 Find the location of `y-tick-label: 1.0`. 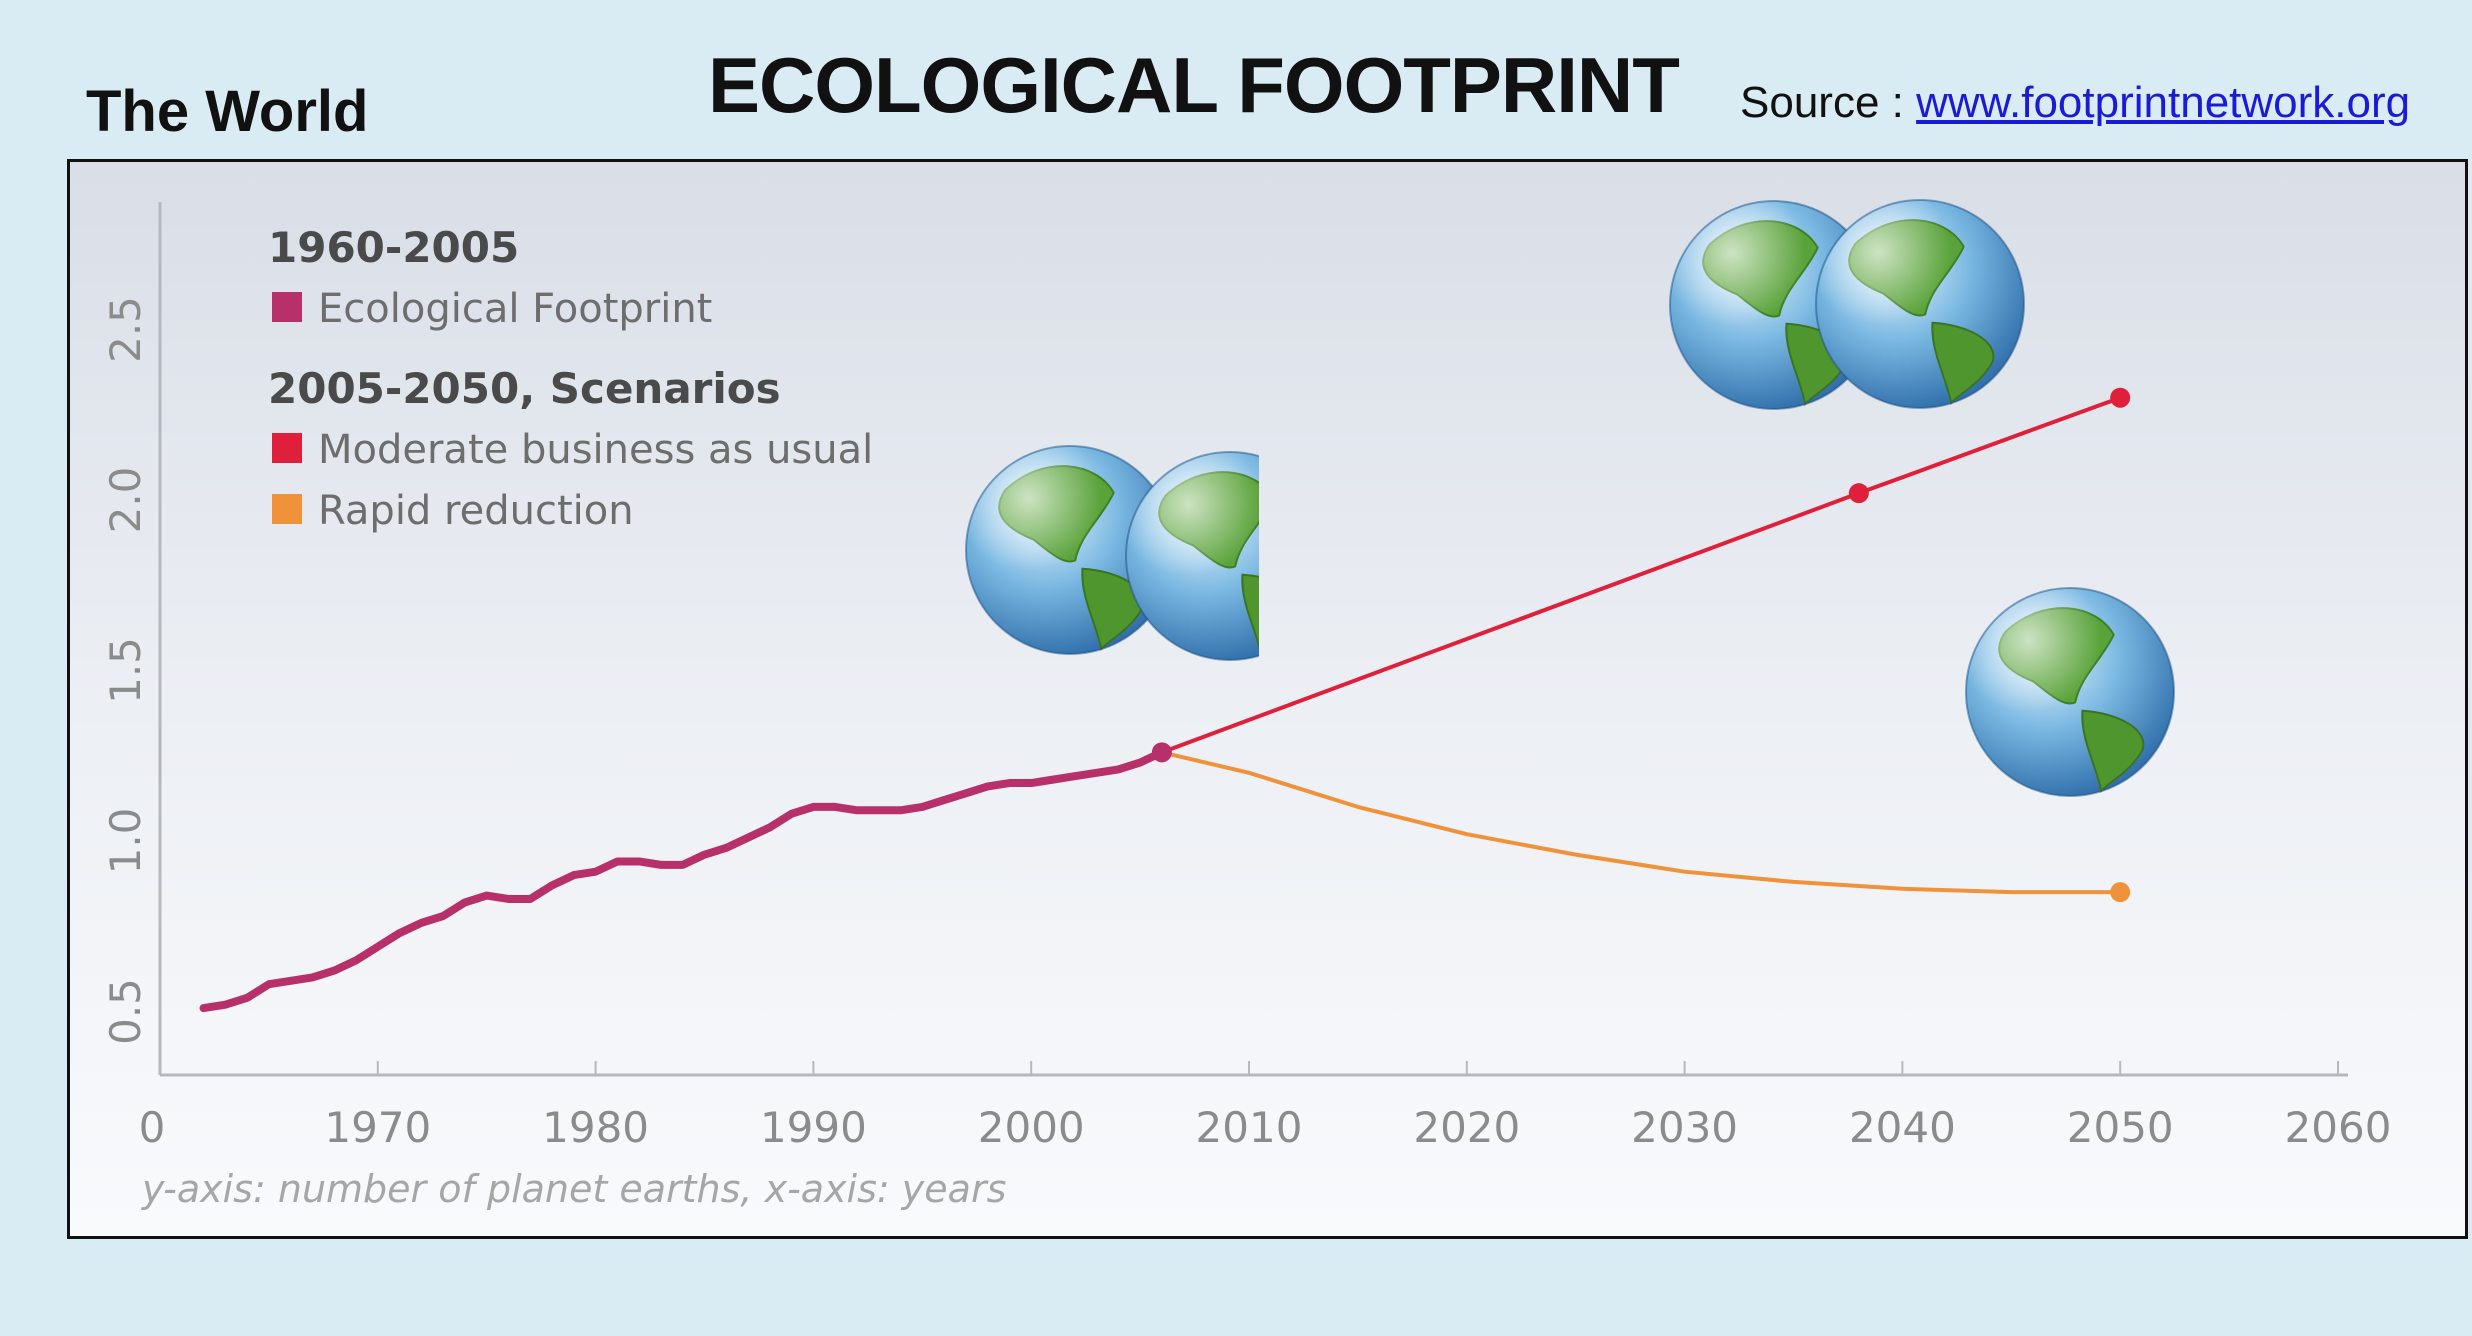

y-tick-label: 1.0 is located at coordinates (125, 841).